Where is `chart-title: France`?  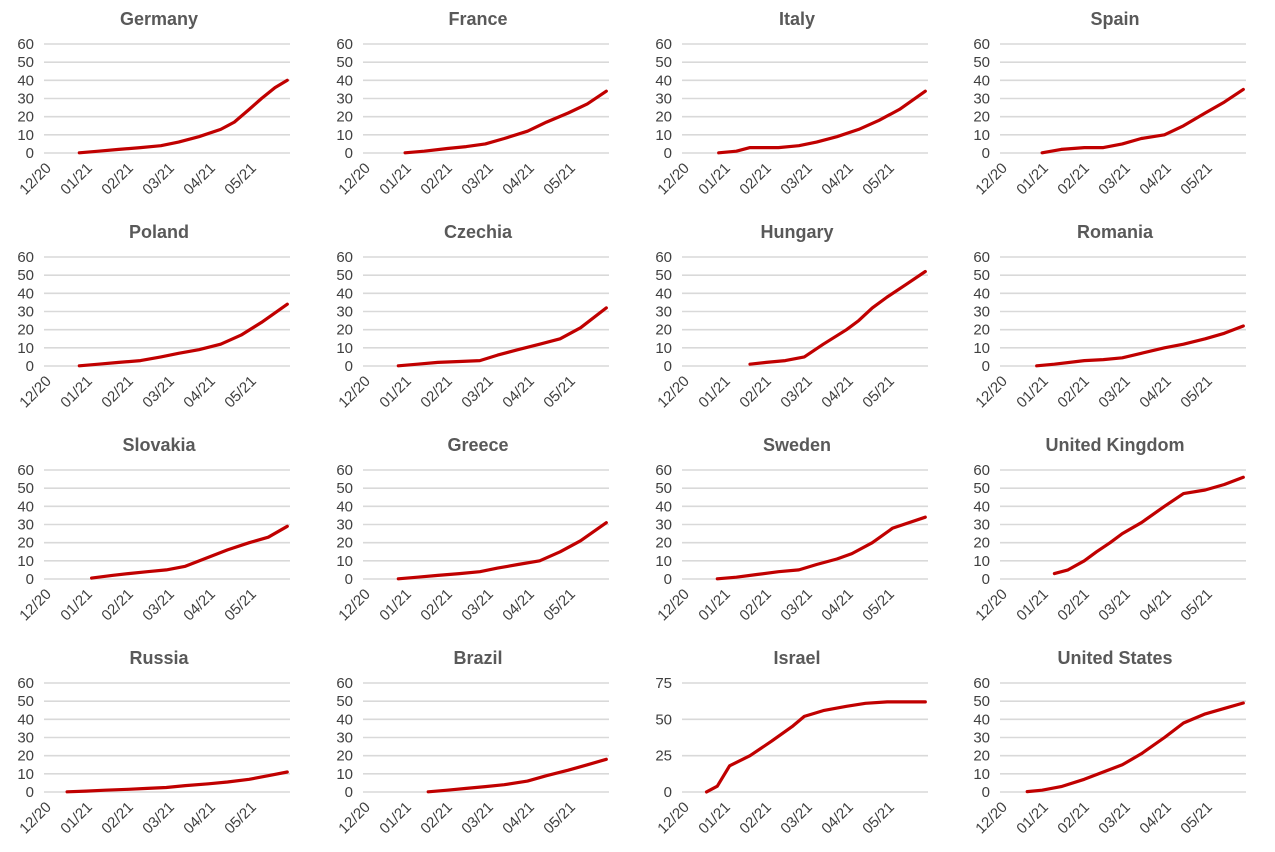
chart-title: France is located at coordinates (477, 19).